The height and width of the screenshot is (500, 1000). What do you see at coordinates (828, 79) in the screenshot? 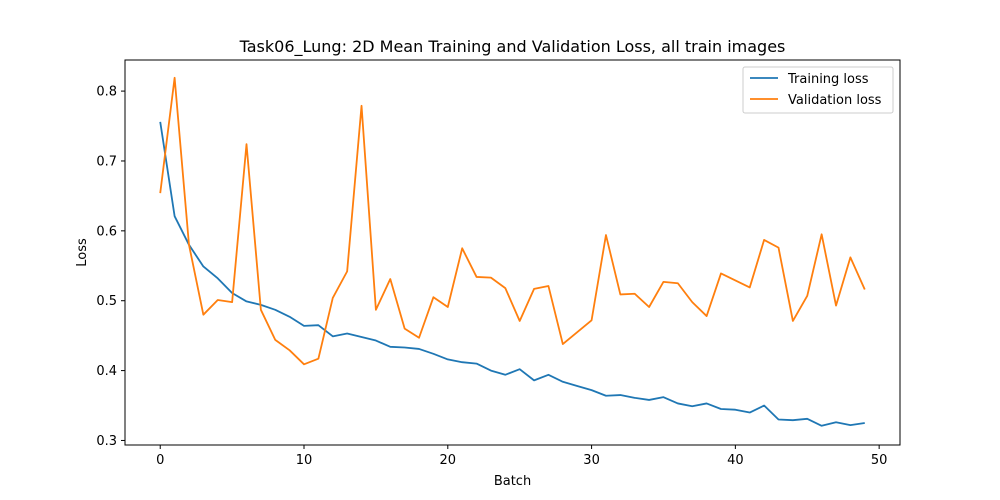
I see `legend-label-training: Training loss` at bounding box center [828, 79].